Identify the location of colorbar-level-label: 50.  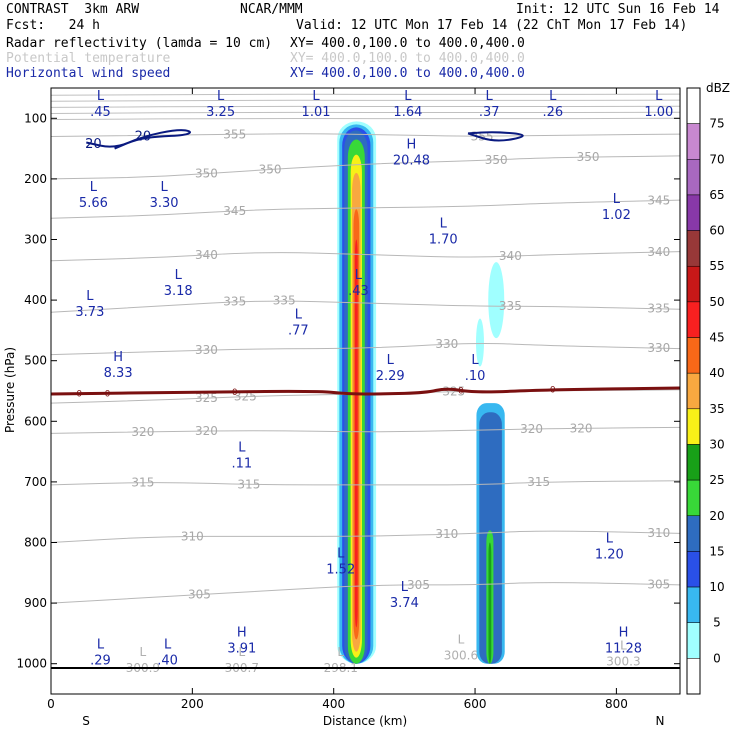
(716, 302).